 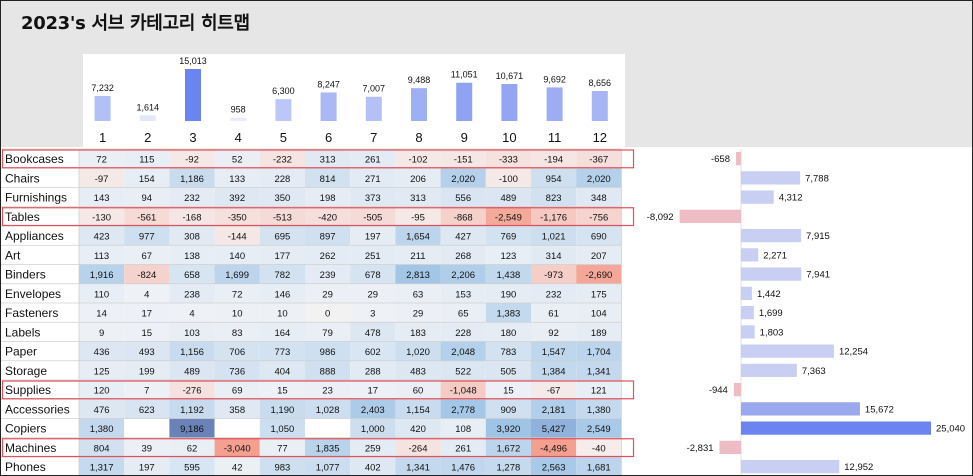 What do you see at coordinates (282, 179) in the screenshot?
I see `heatmap-cell-label: 228` at bounding box center [282, 179].